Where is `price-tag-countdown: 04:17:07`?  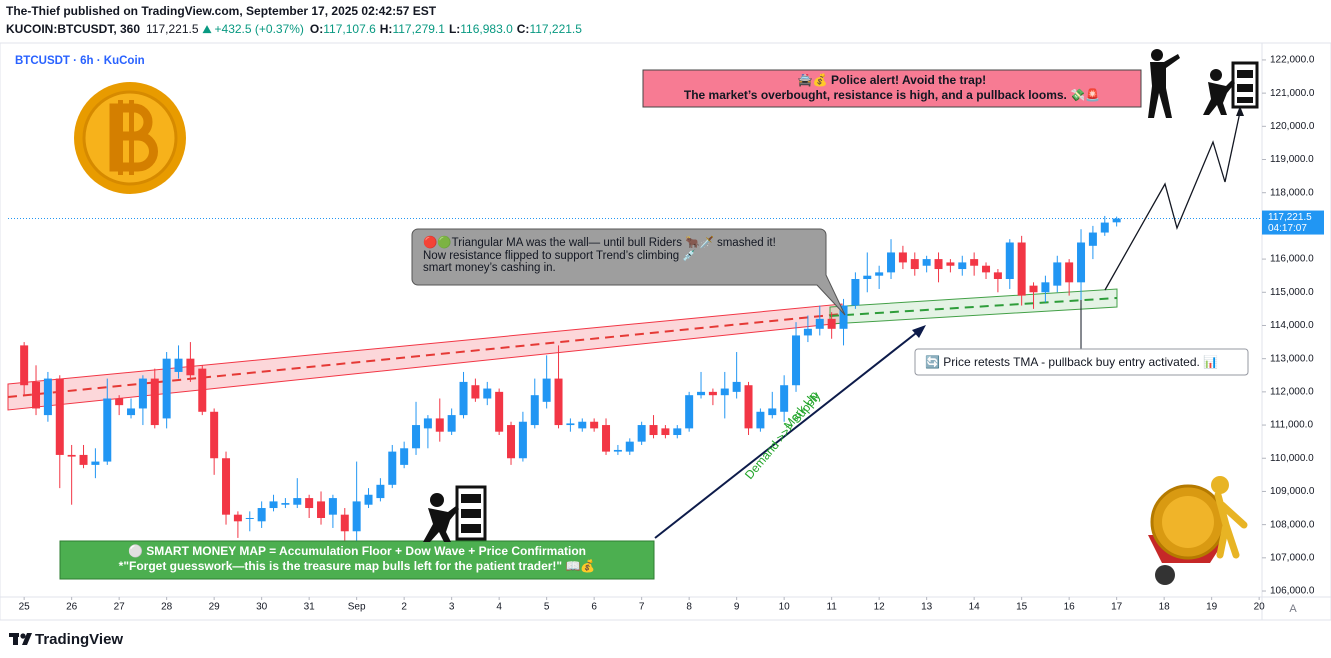
price-tag-countdown: 04:17:07 is located at coordinates (1287, 228).